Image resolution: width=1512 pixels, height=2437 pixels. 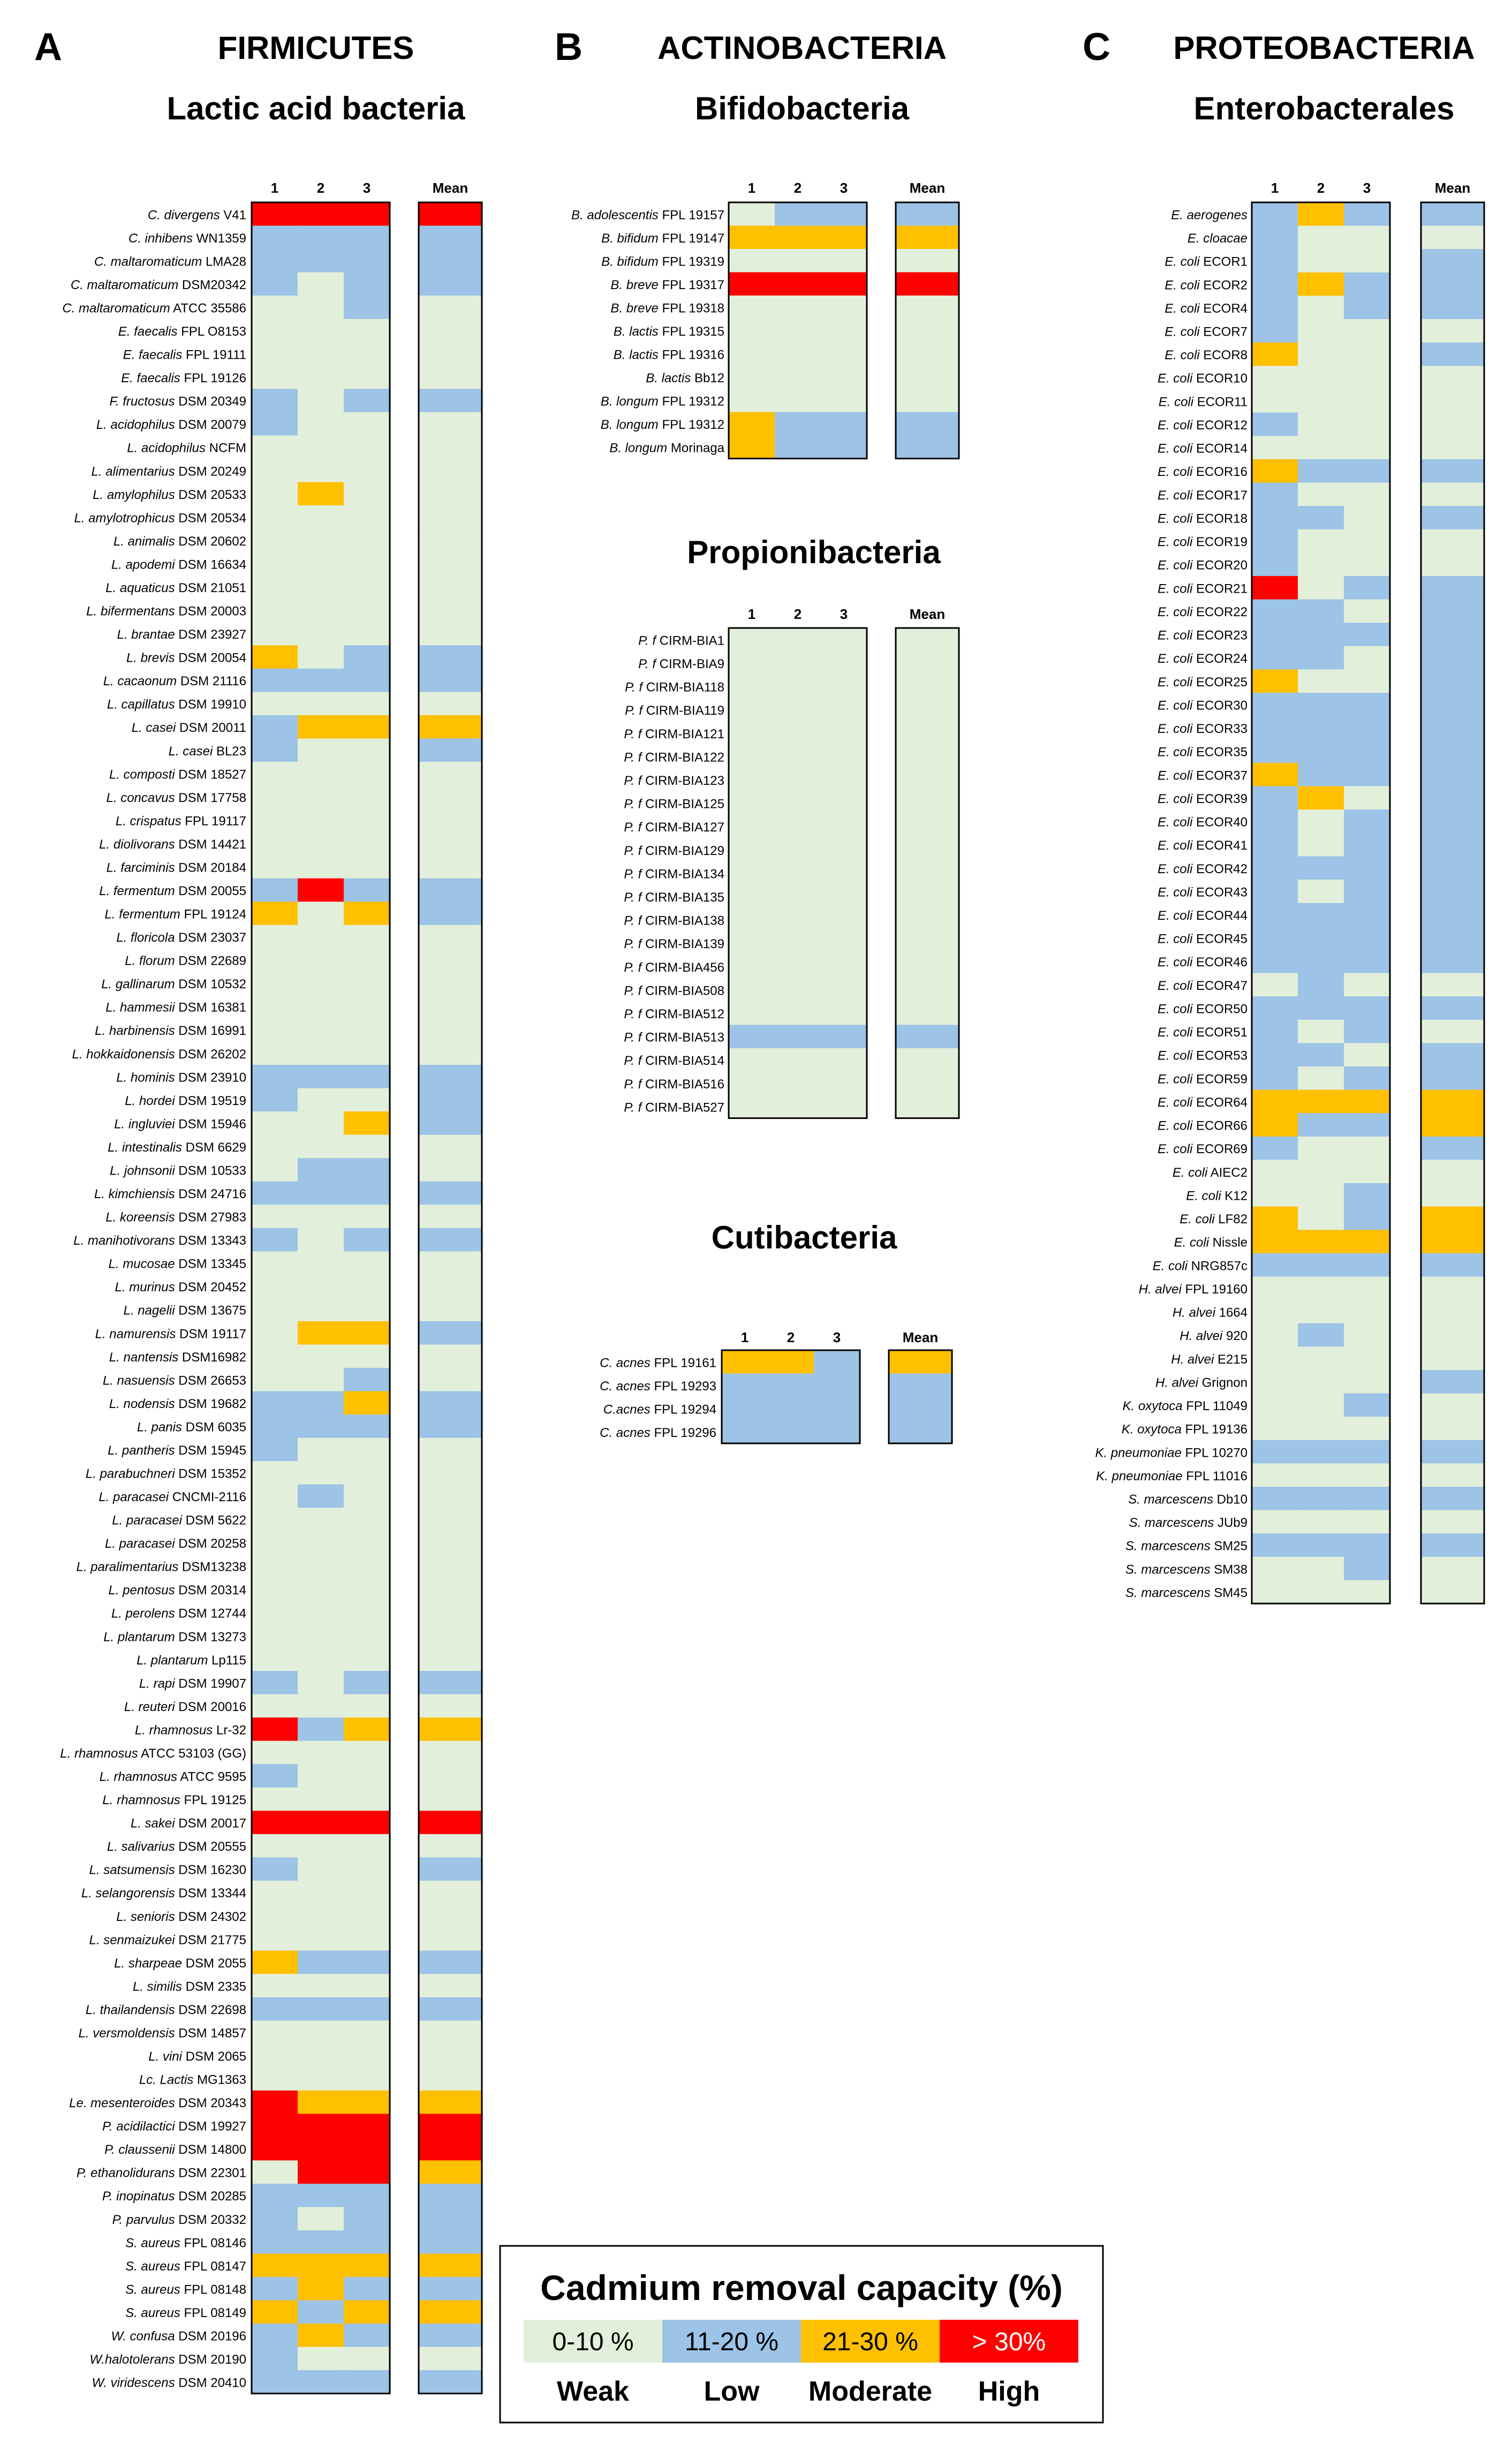 I want to click on row-label: E. coli ECOR35, so click(x=1203, y=752).